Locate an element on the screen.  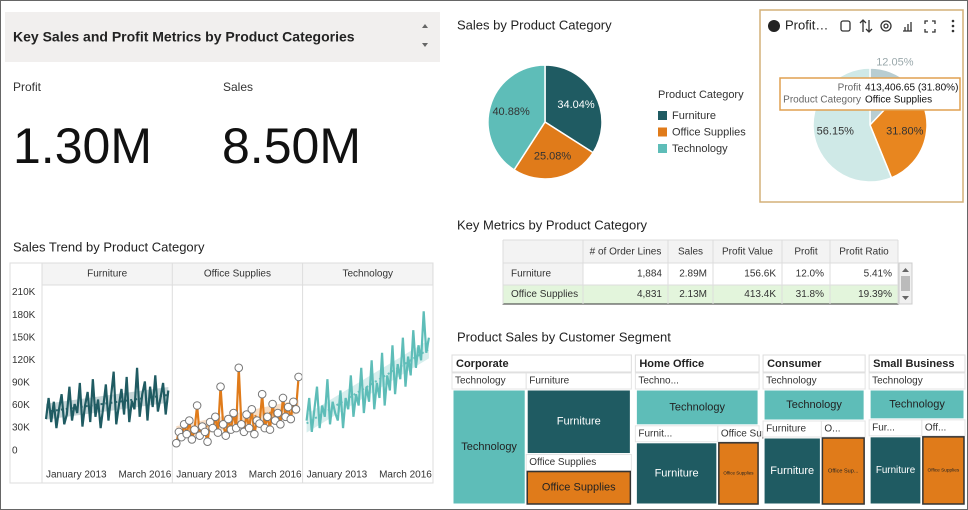
pie-label: 56.15% is located at coordinates (836, 132).